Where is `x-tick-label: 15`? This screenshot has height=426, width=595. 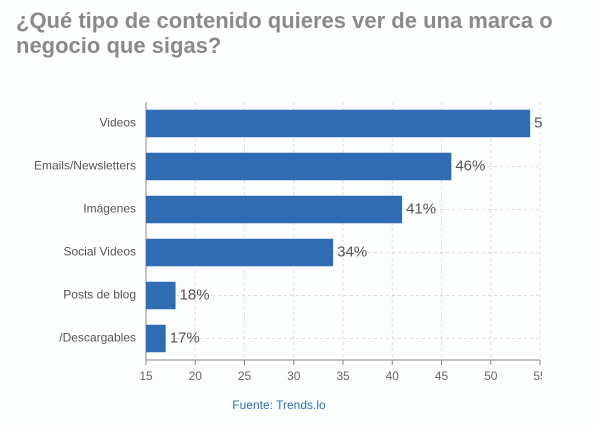 x-tick-label: 15 is located at coordinates (146, 376).